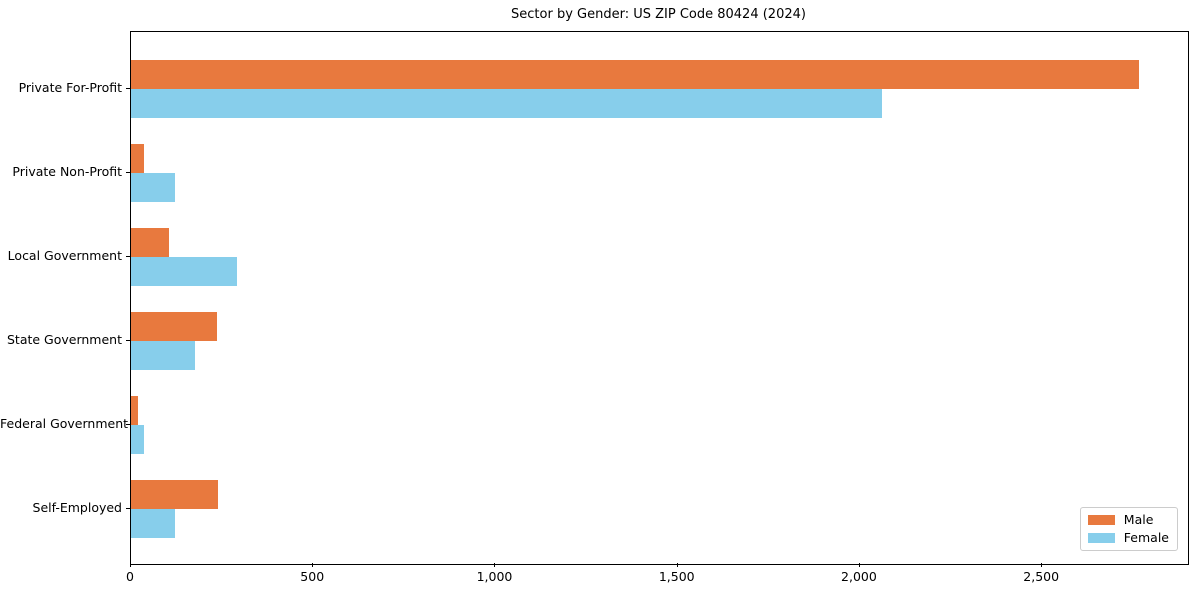 The image size is (1200, 600). What do you see at coordinates (859, 576) in the screenshot?
I see `x-tick-label: 2,000` at bounding box center [859, 576].